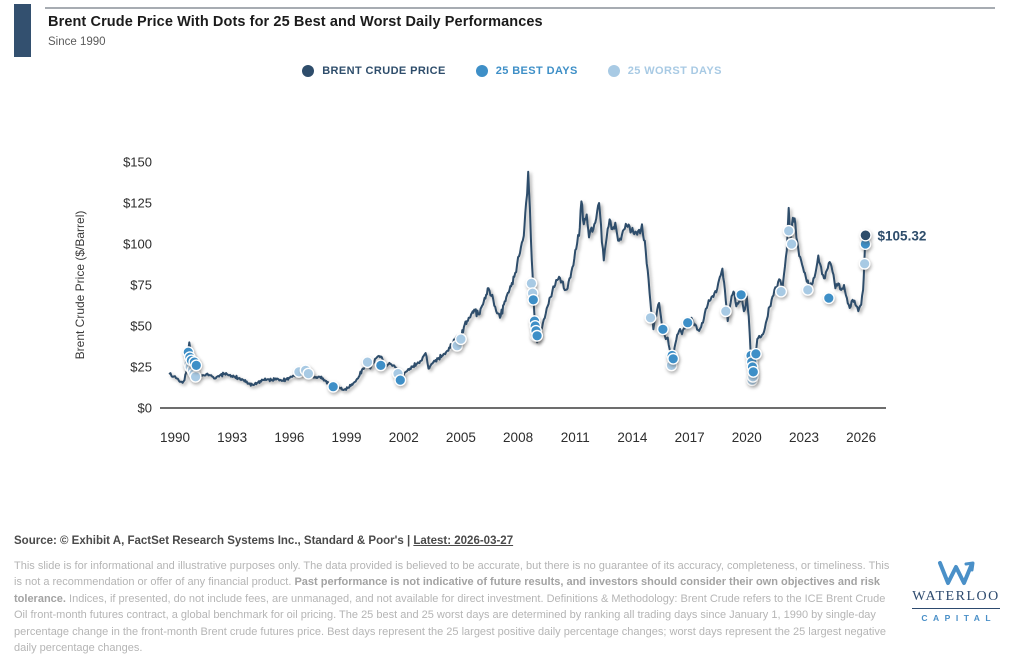 This screenshot has height=656, width=1024. I want to click on x-tick-label: 2008, so click(518, 437).